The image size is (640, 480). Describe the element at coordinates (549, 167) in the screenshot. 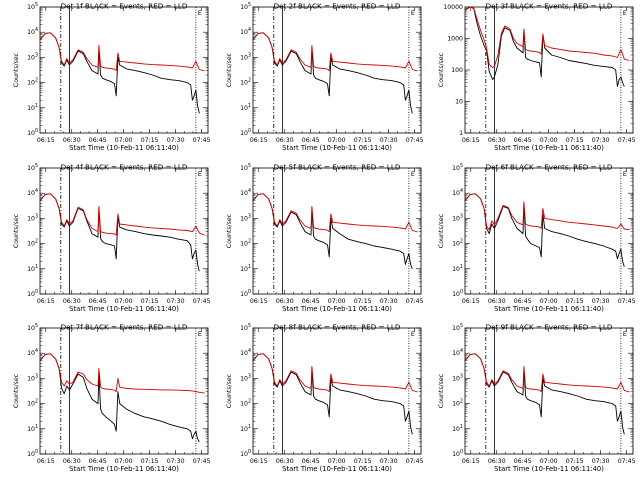

I see `chart-title: Det 6f BLACK = Events, RED = LLD` at that location.